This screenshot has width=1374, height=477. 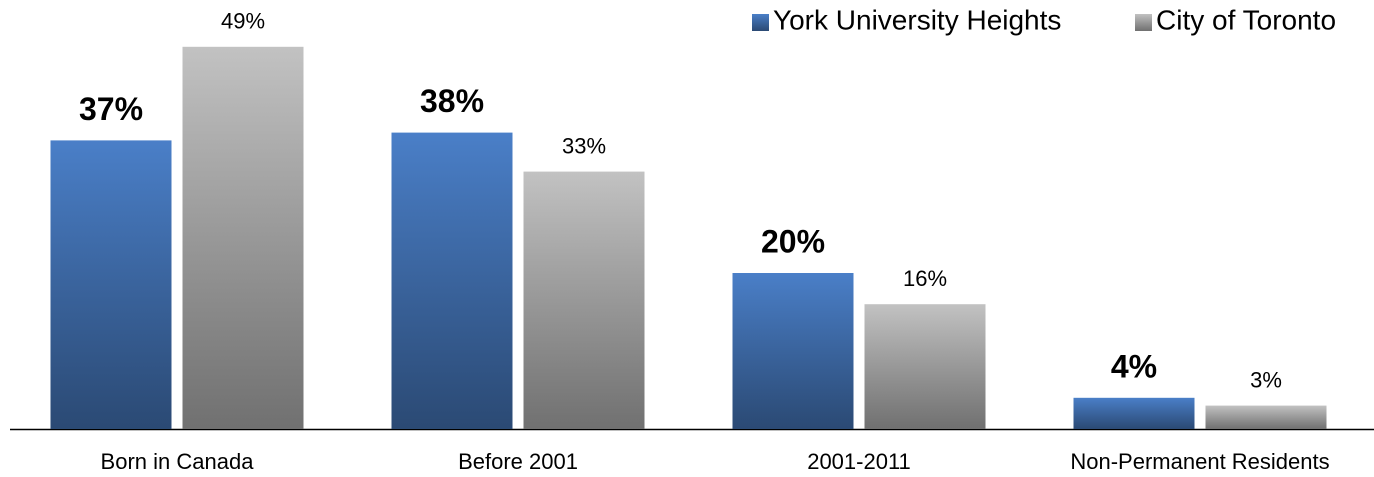 What do you see at coordinates (1134, 366) in the screenshot?
I see `data-label: 4%` at bounding box center [1134, 366].